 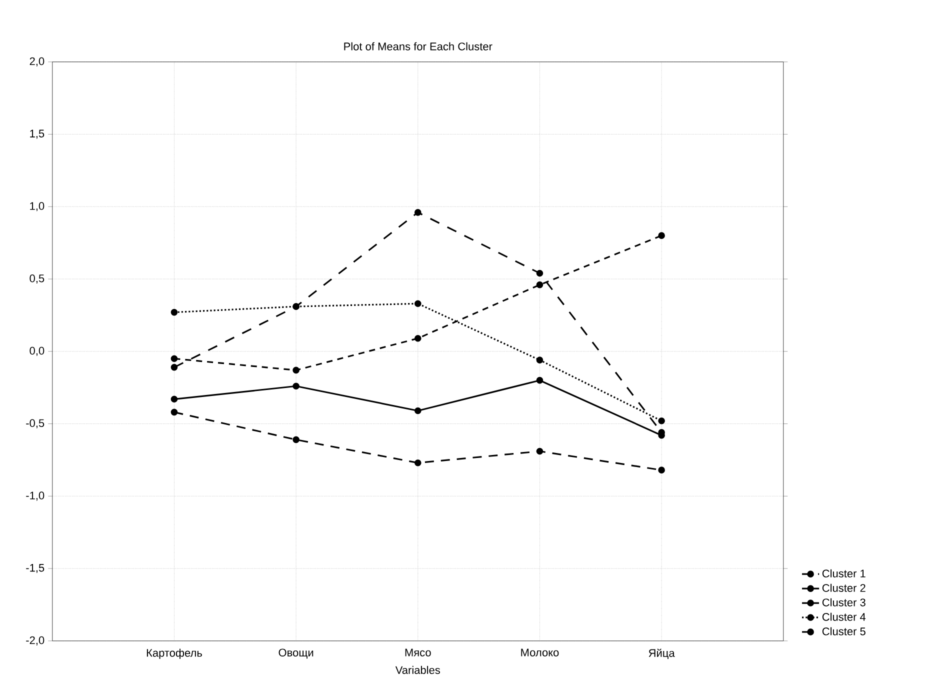 I want to click on x-tick-label: Картофель, so click(x=174, y=653).